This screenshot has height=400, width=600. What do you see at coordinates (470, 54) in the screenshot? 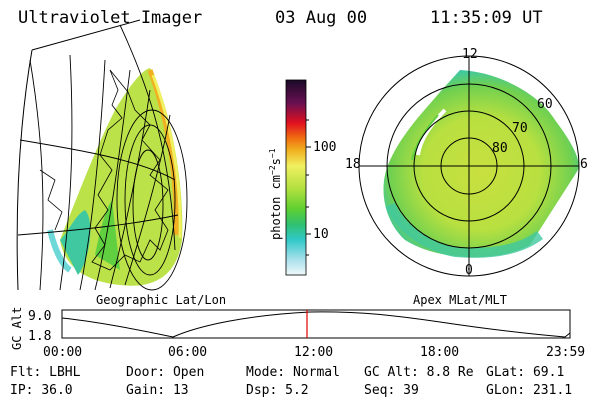
I see `mlt-label-12: 12` at bounding box center [470, 54].